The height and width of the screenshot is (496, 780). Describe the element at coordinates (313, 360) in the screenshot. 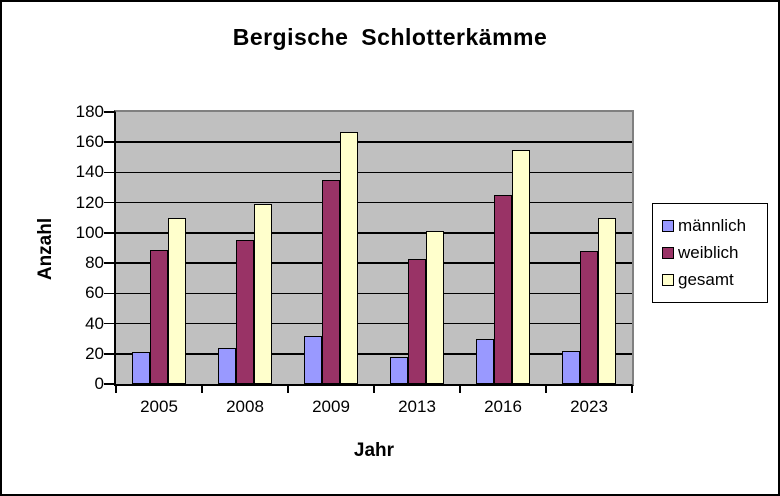

I see `bar-männlich-2009` at that location.